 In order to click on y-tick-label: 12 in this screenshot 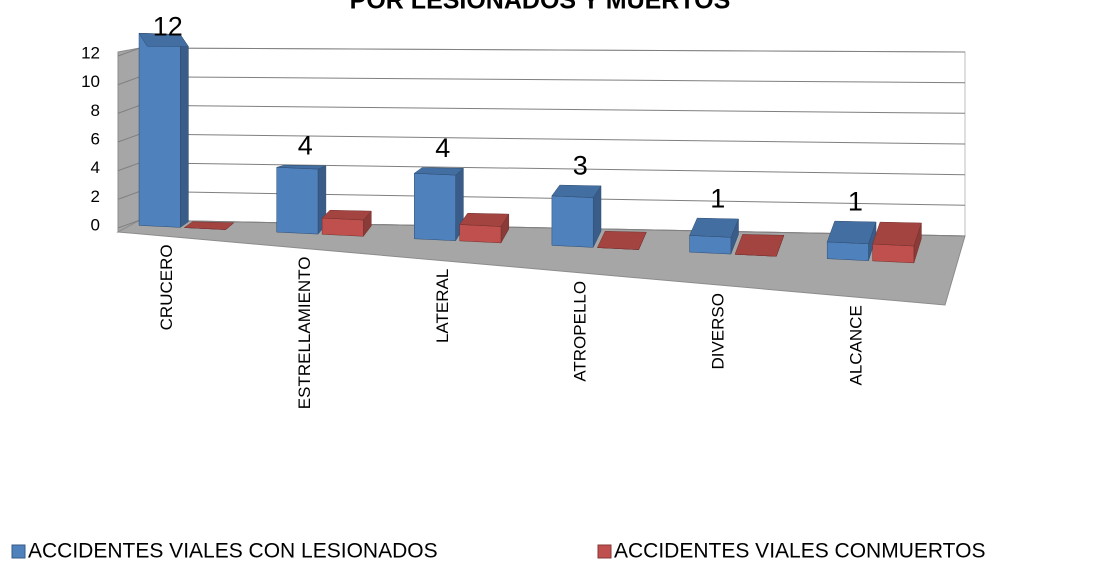, I will do `click(90, 52)`.